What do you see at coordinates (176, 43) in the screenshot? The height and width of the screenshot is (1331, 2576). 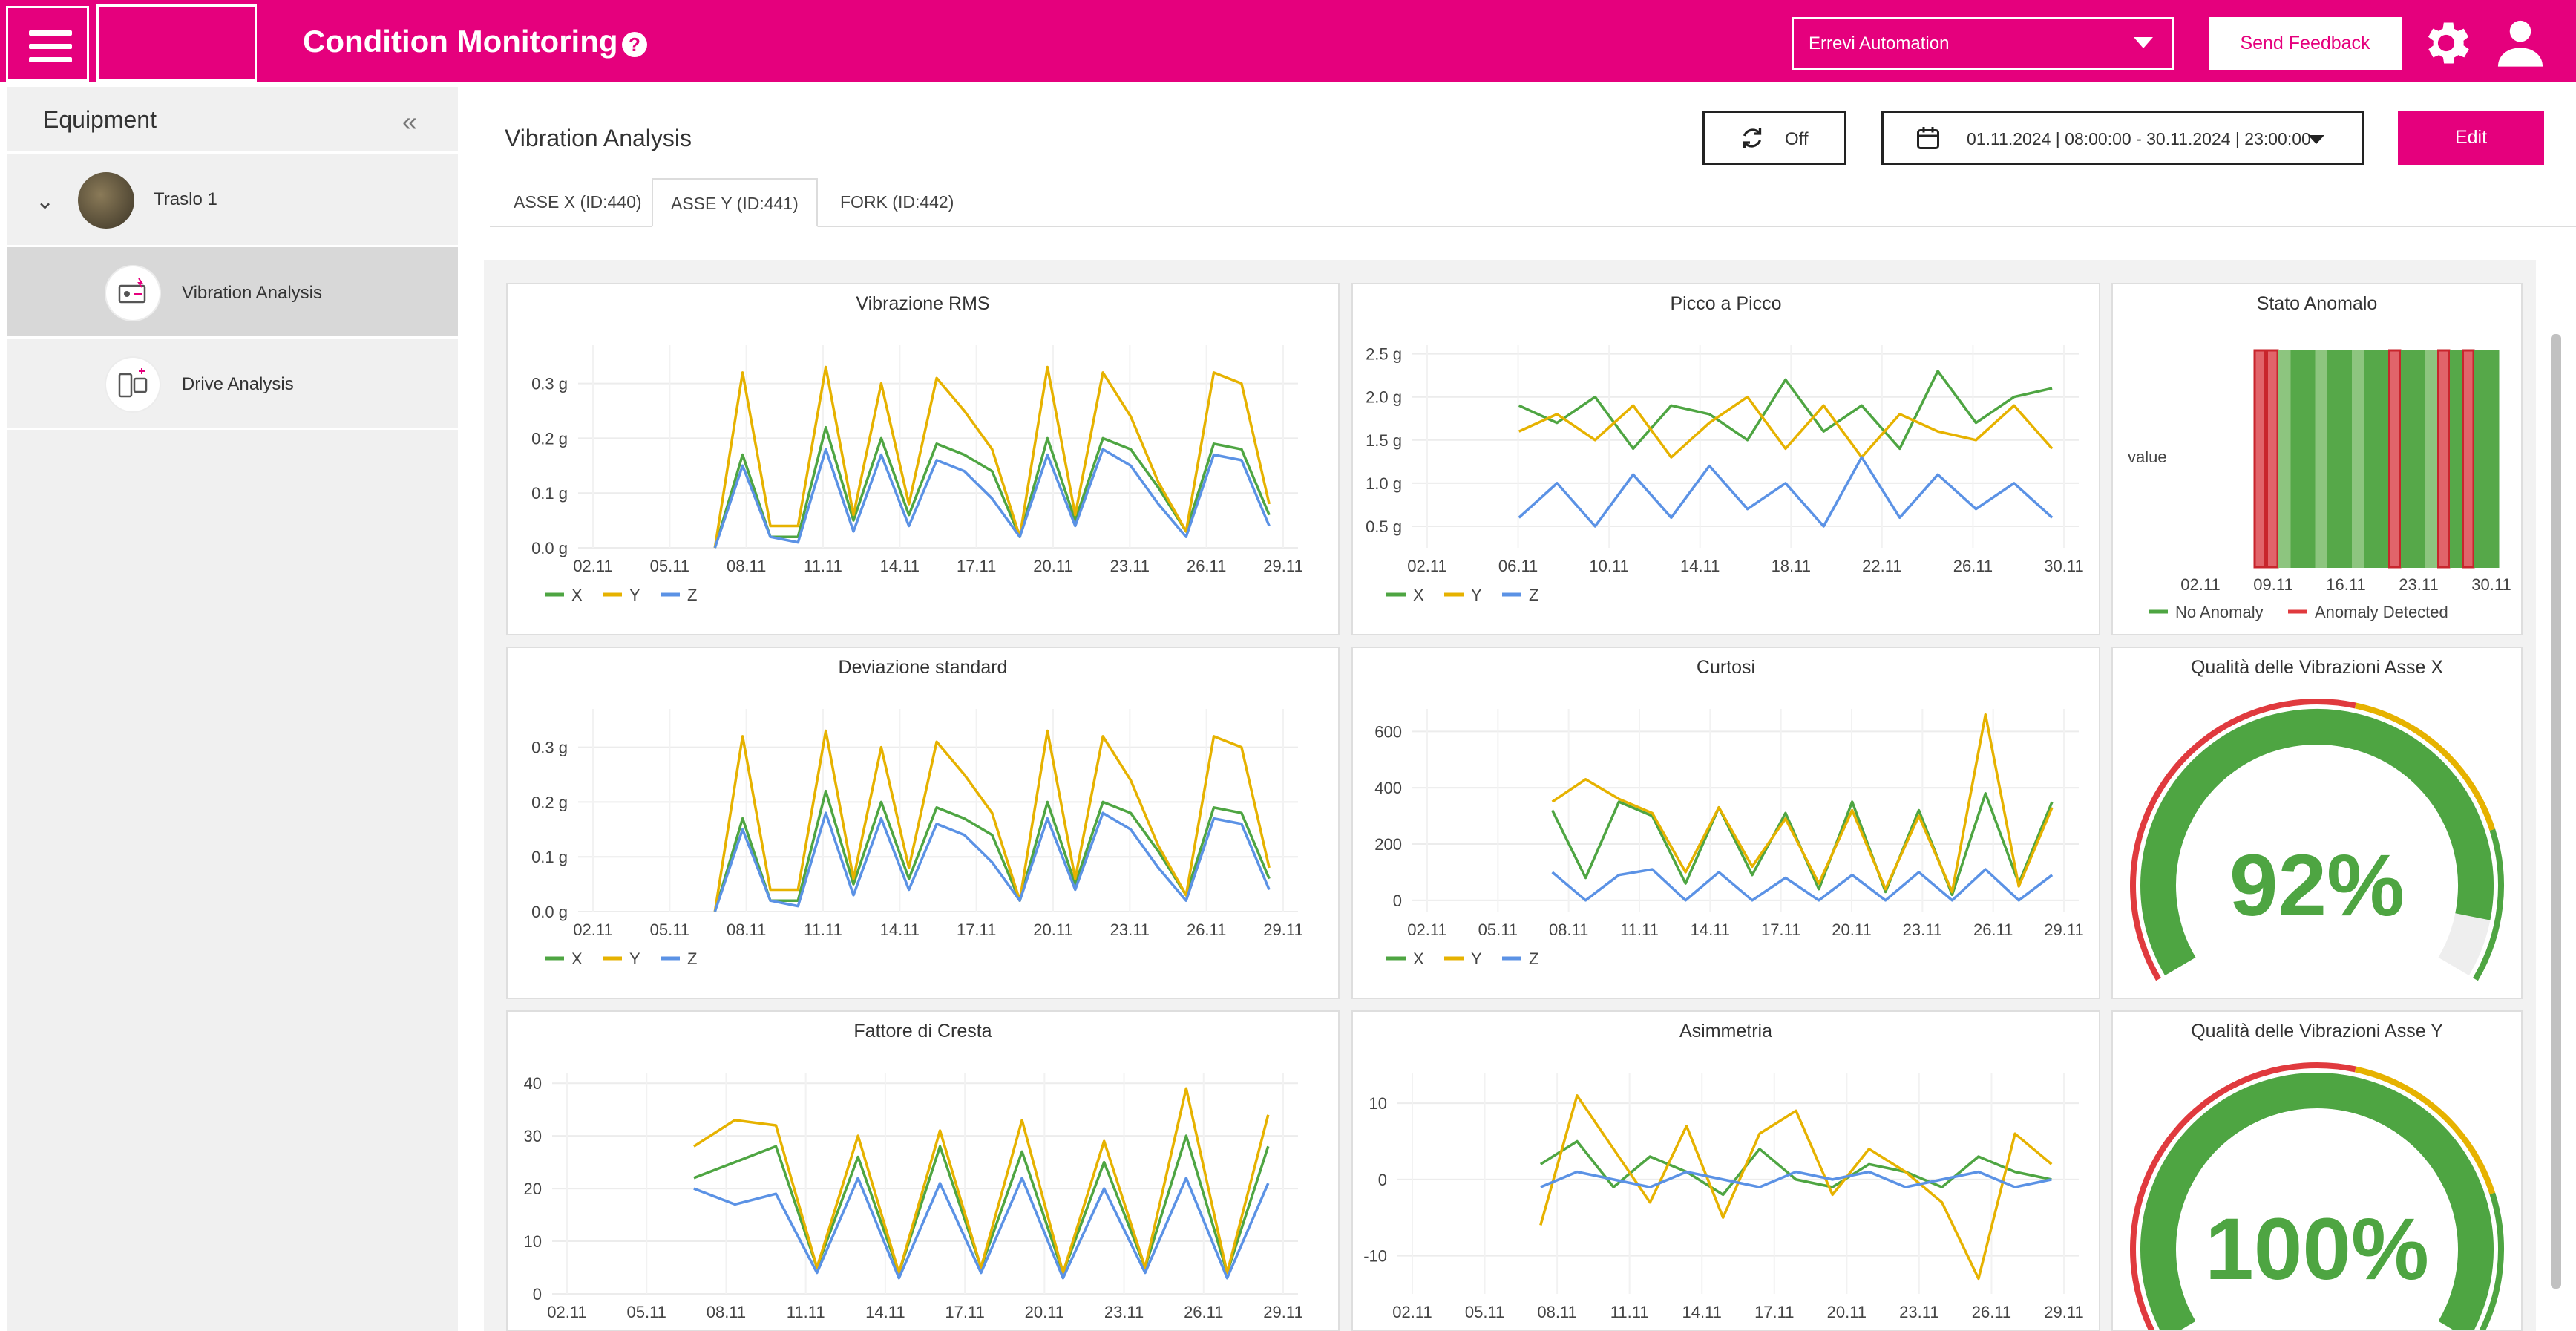 I see `logo` at bounding box center [176, 43].